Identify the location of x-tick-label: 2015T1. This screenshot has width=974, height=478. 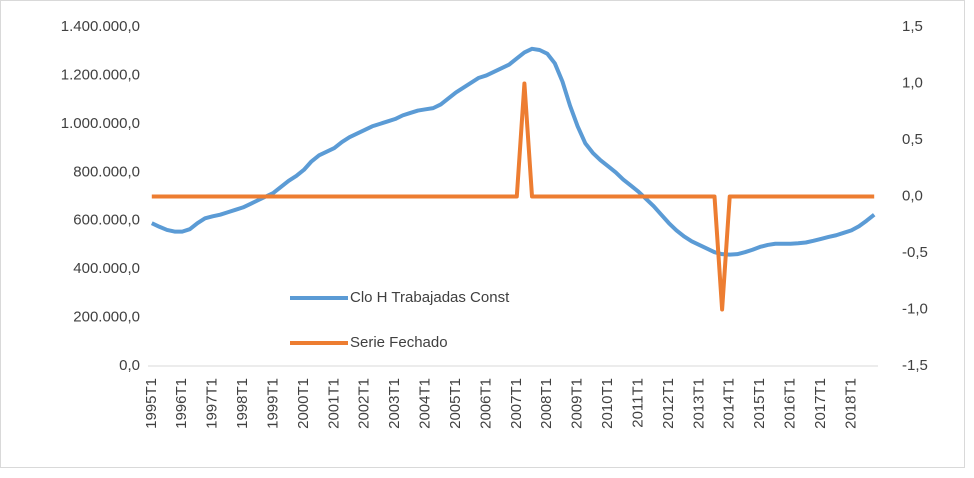
(759, 403).